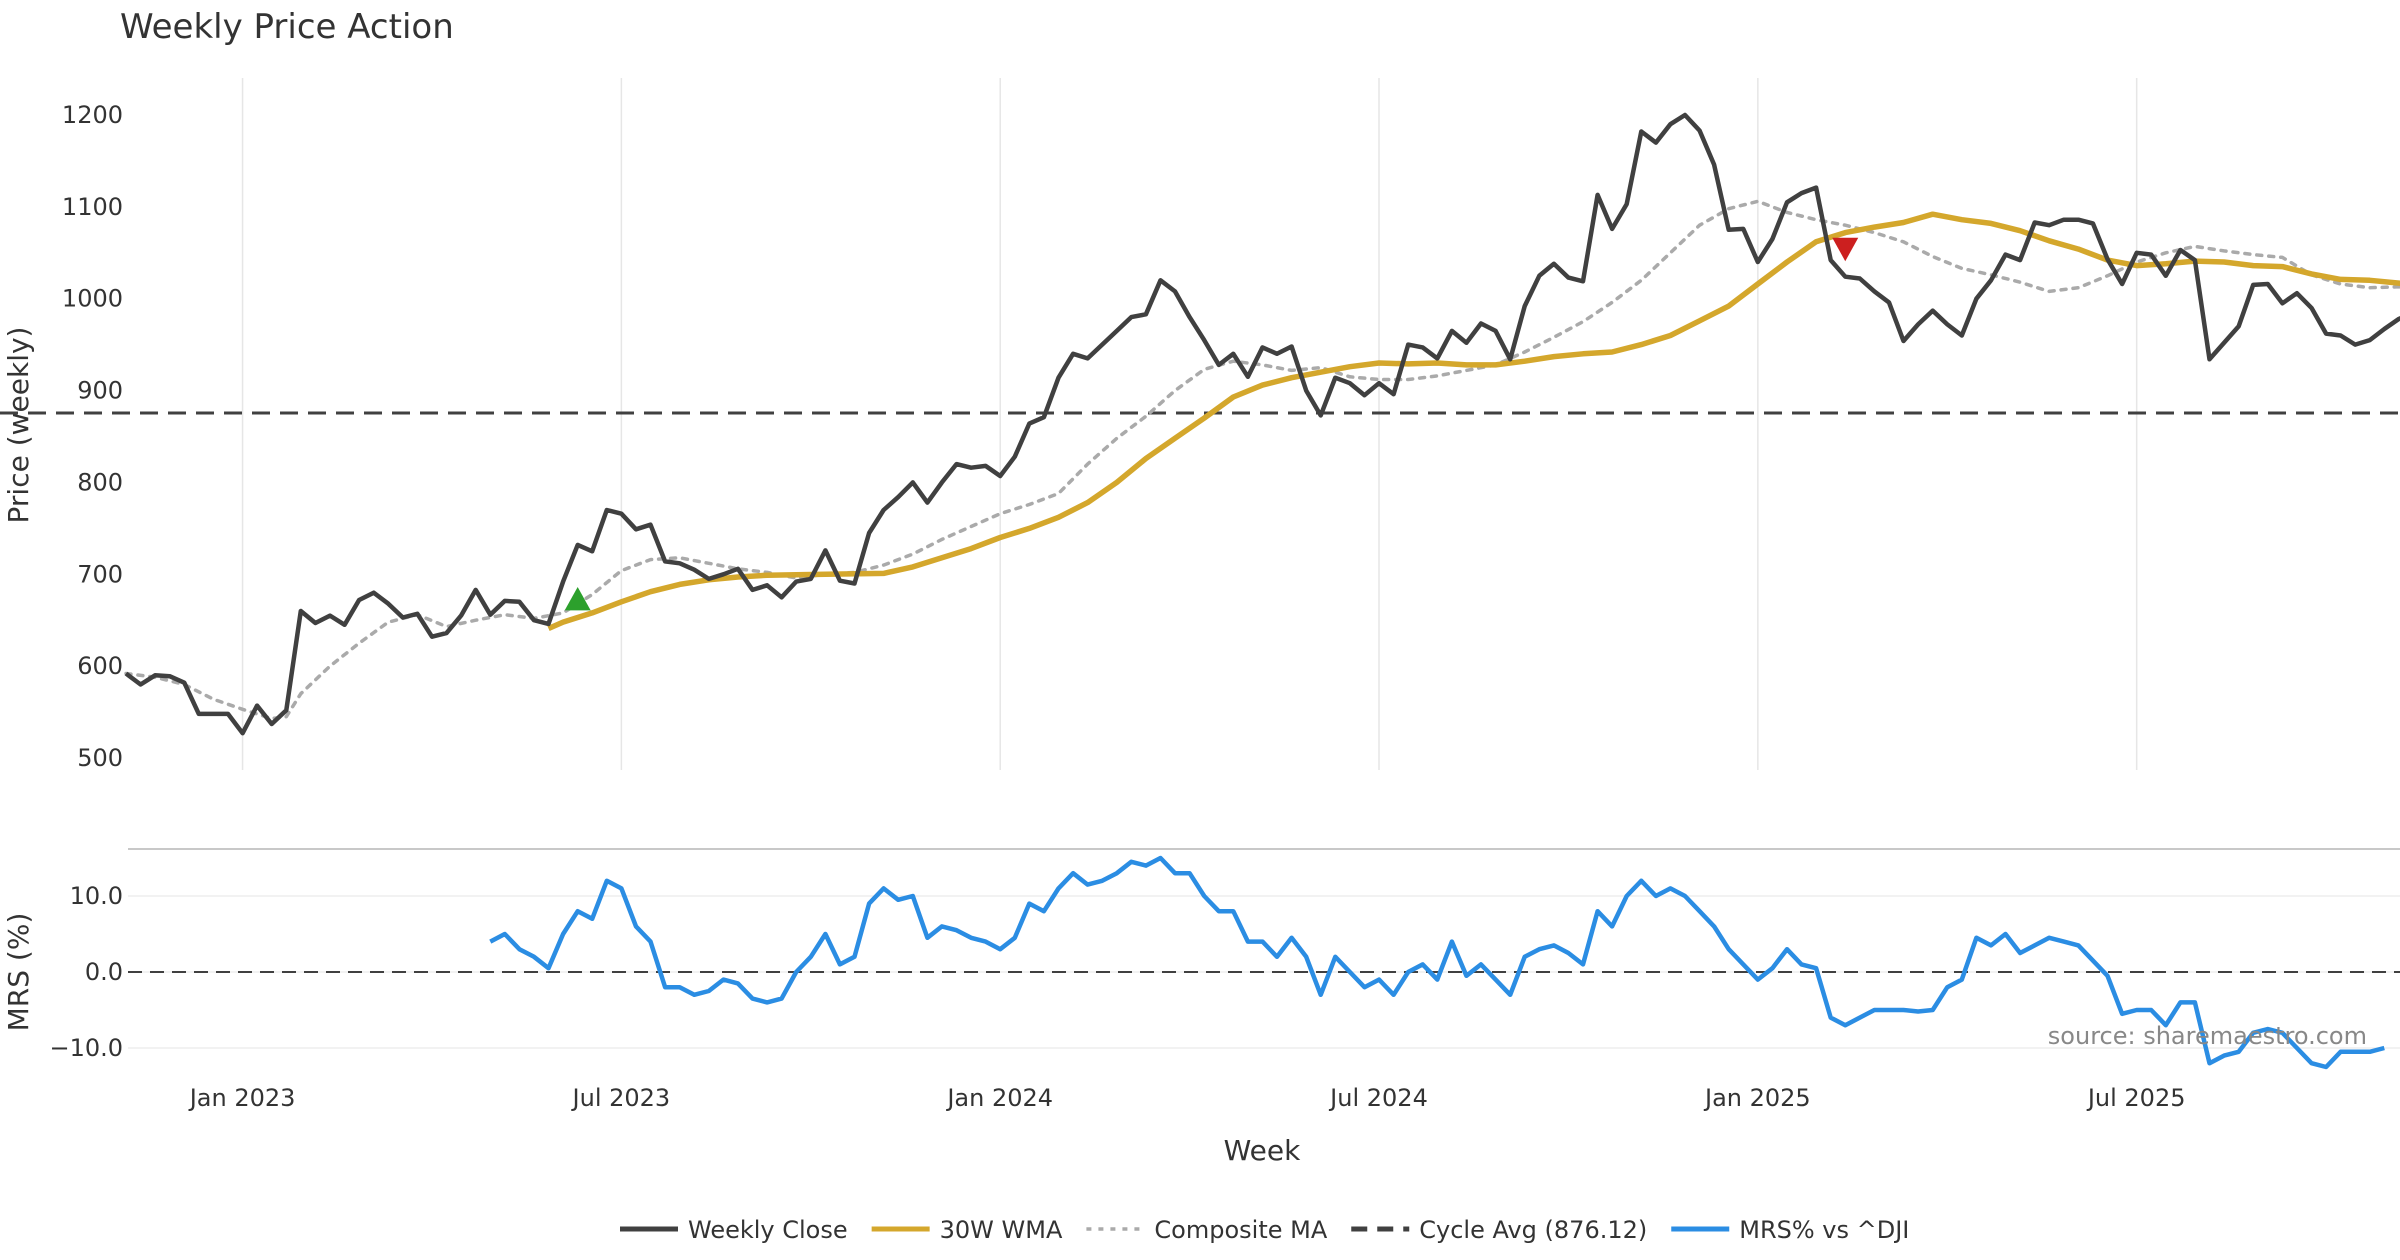 This screenshot has width=2400, height=1260. I want to click on chart-title: Weekly Price Action, so click(287, 27).